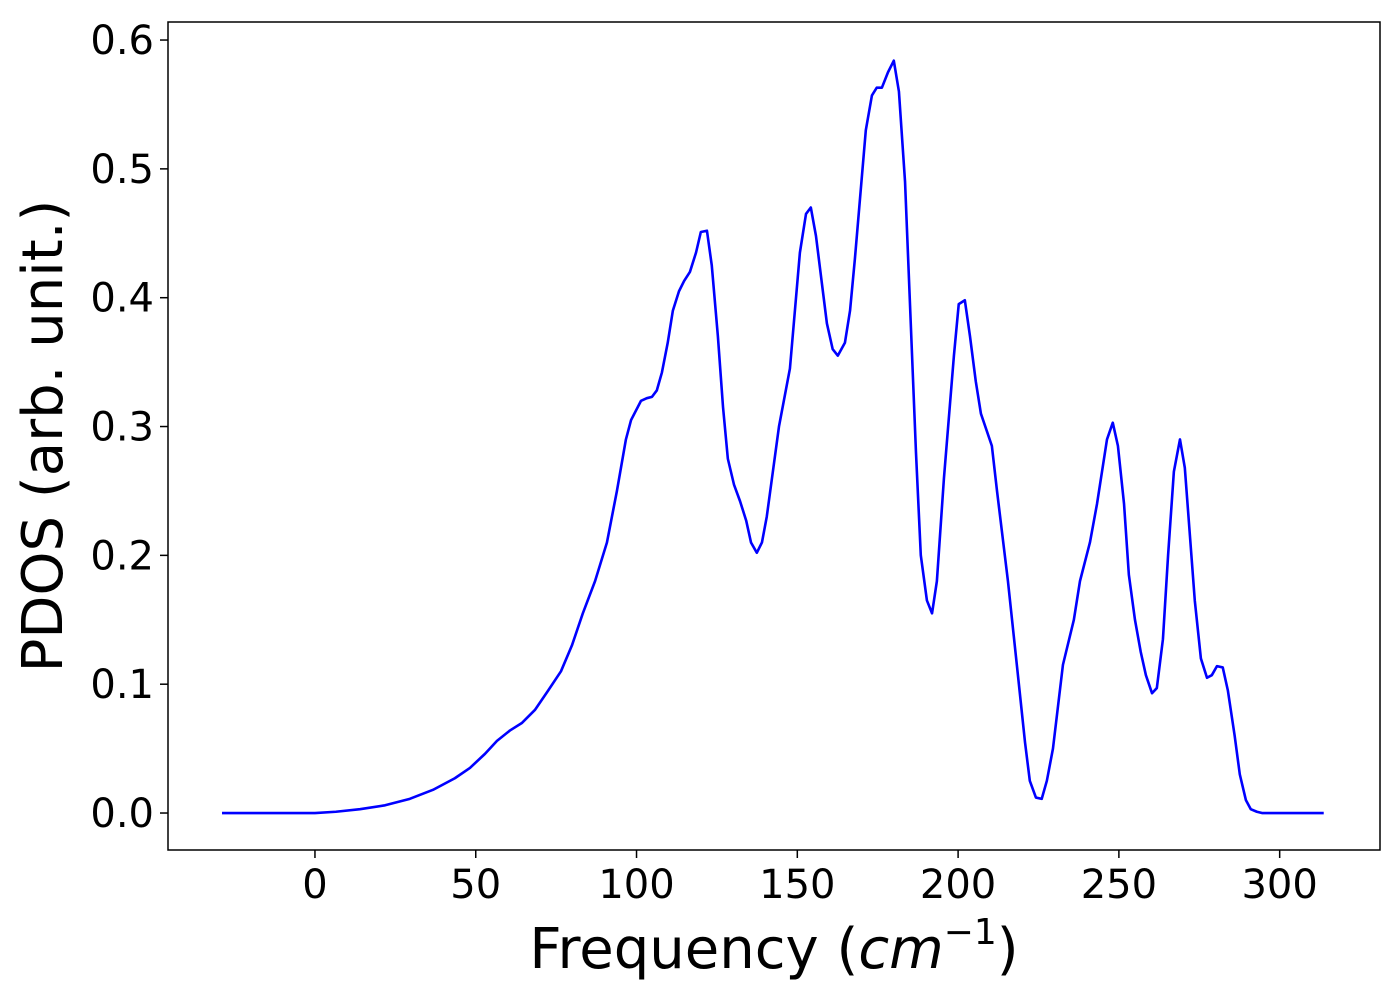  I want to click on y-tick-label: 0.0, so click(122, 814).